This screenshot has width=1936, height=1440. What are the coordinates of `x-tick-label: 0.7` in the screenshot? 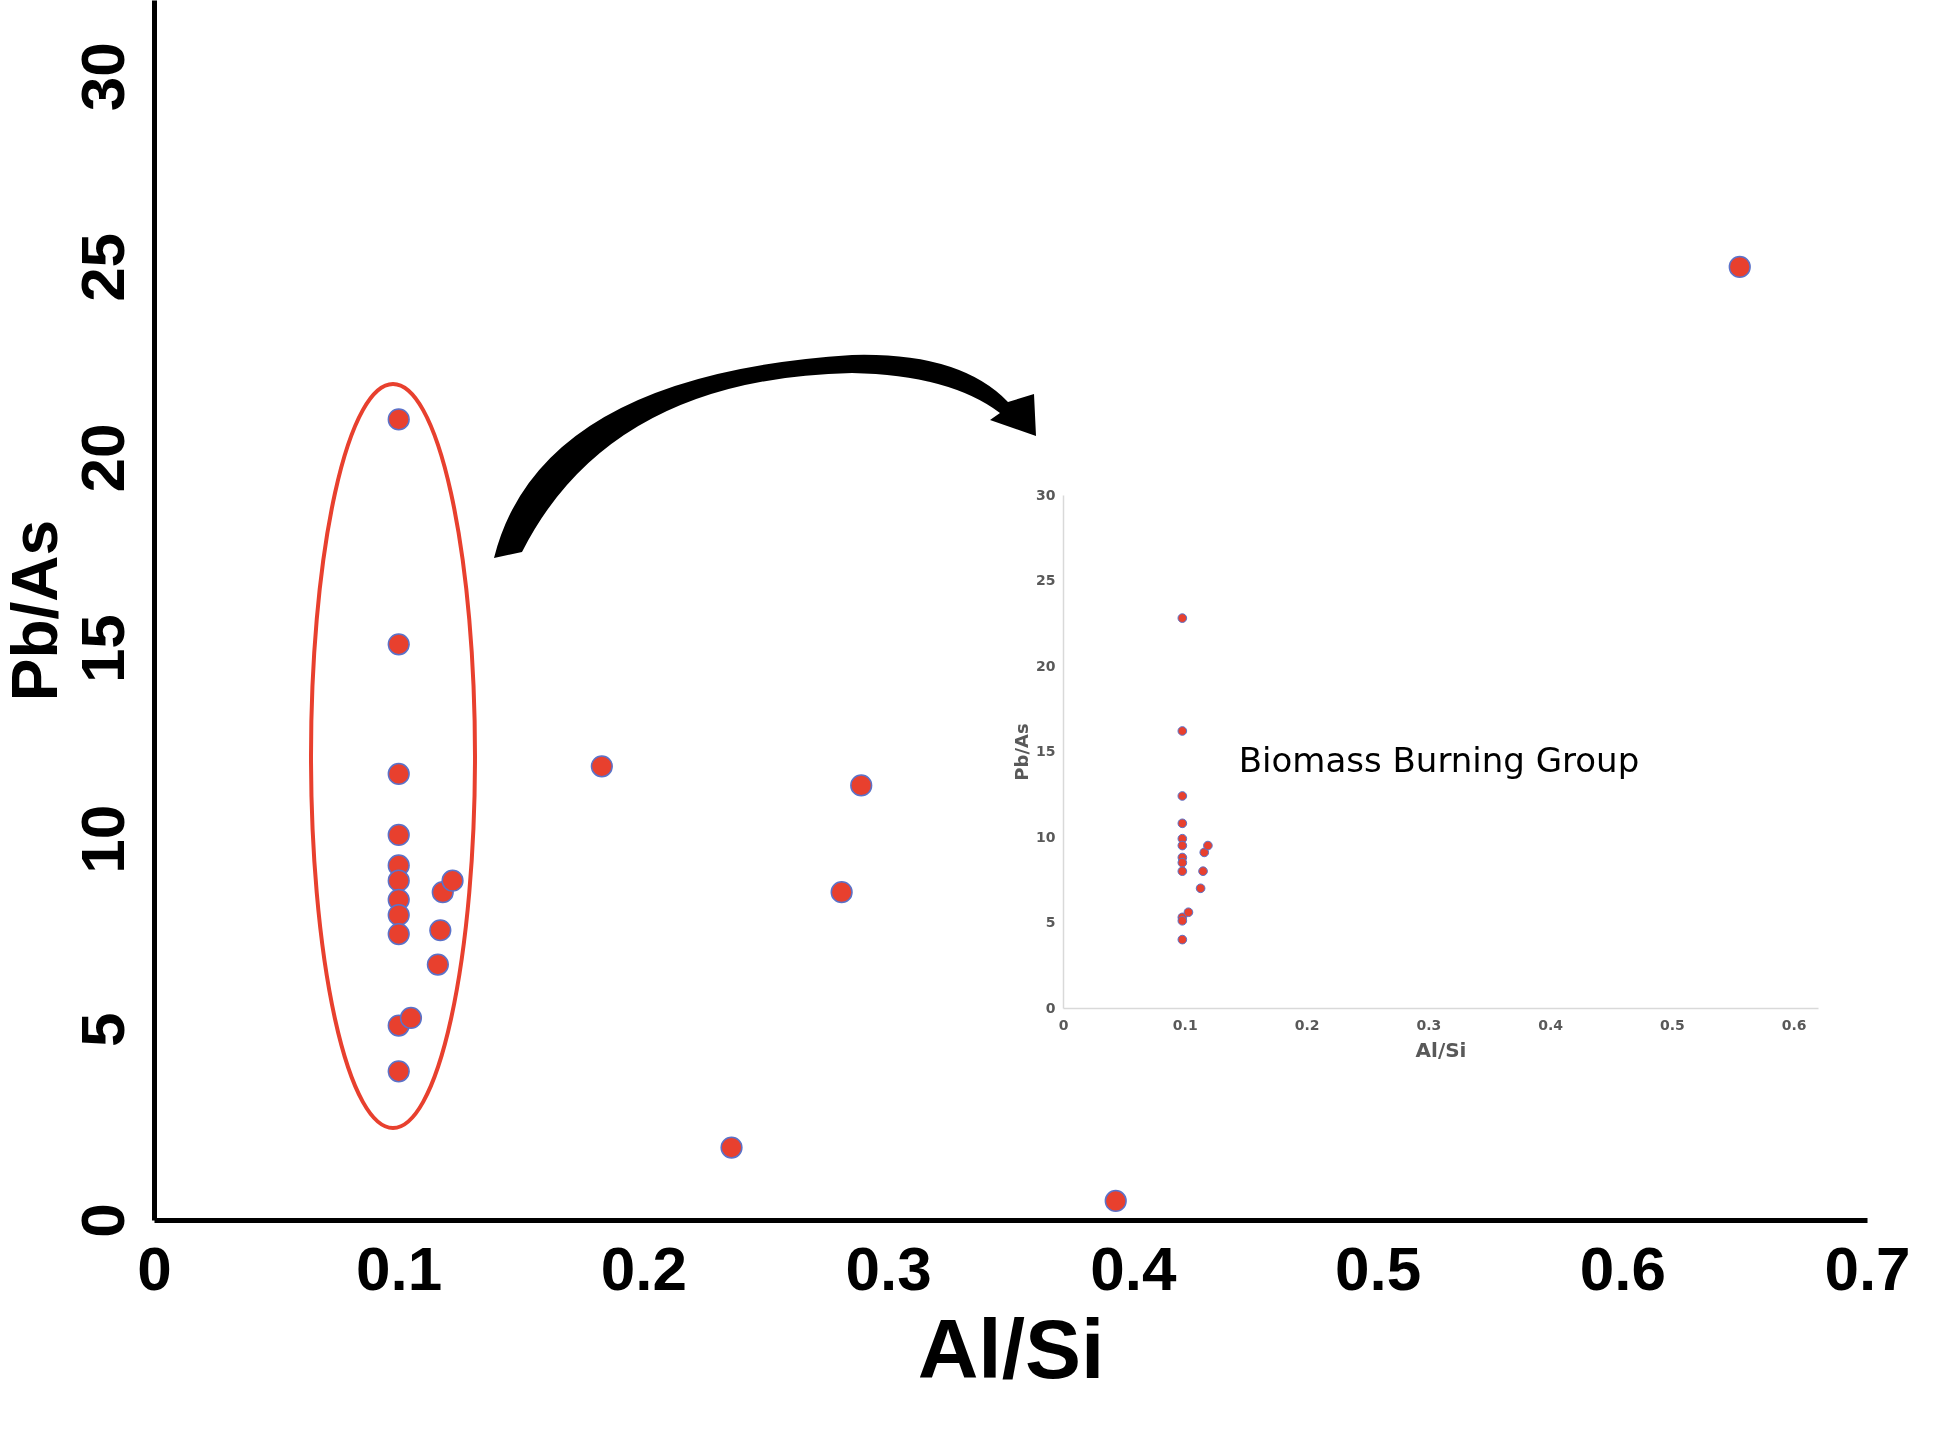 It's located at (1867, 1268).